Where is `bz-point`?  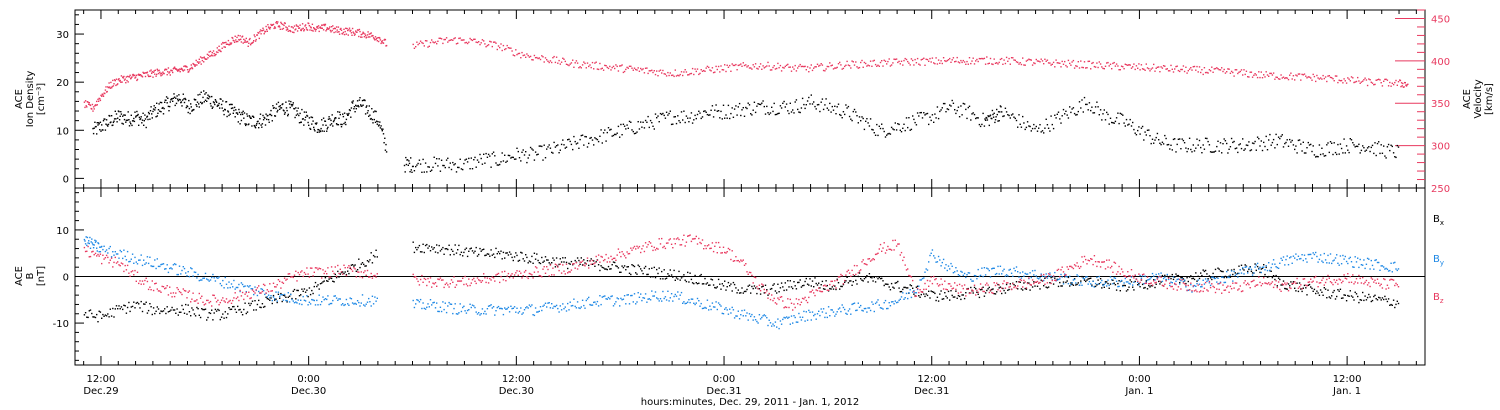 bz-point is located at coordinates (178, 289).